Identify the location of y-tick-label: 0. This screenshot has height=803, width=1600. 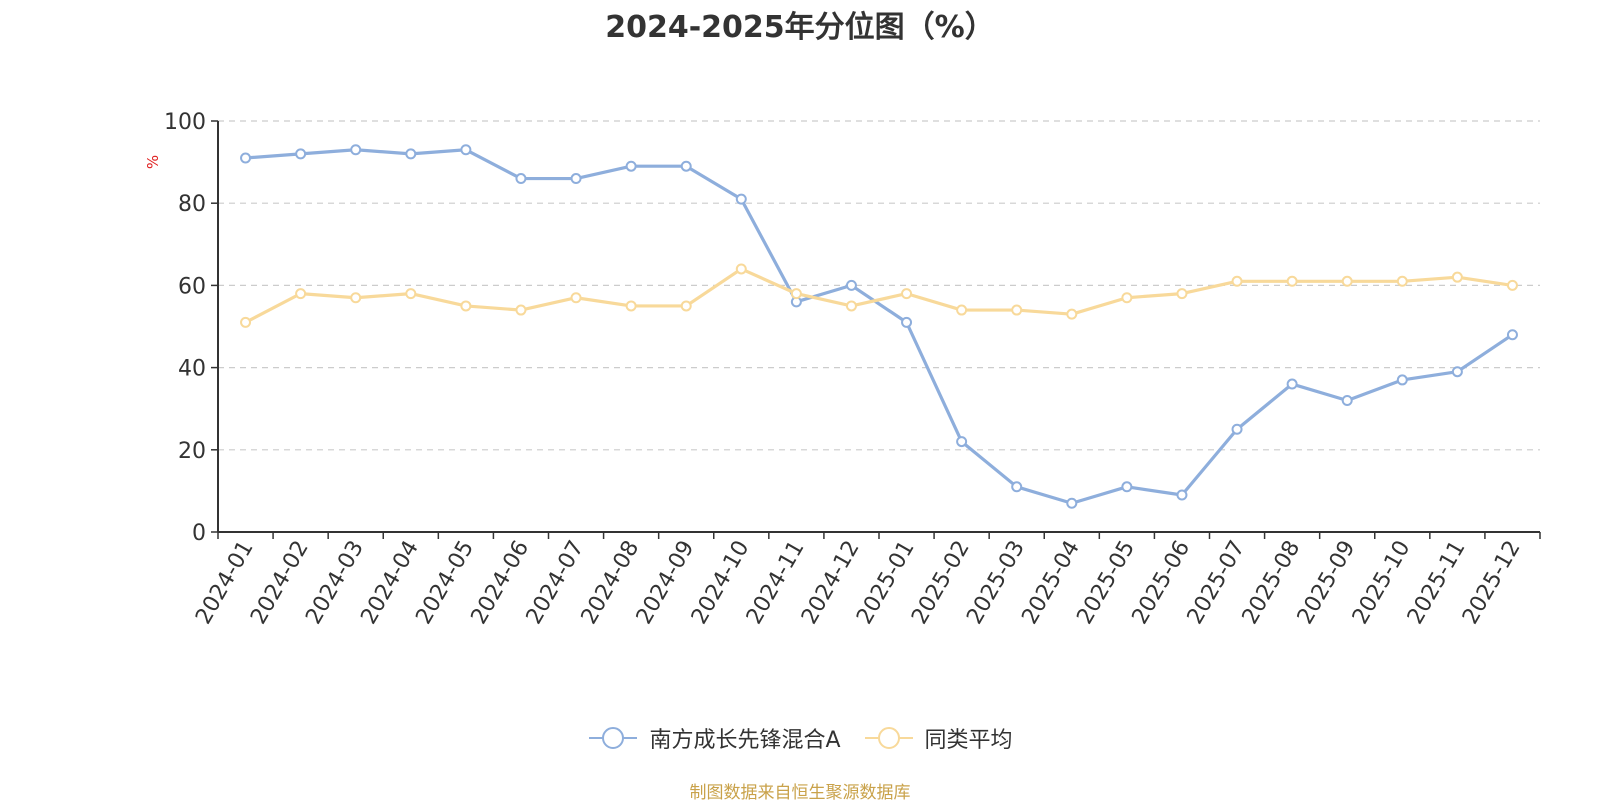
(199, 533).